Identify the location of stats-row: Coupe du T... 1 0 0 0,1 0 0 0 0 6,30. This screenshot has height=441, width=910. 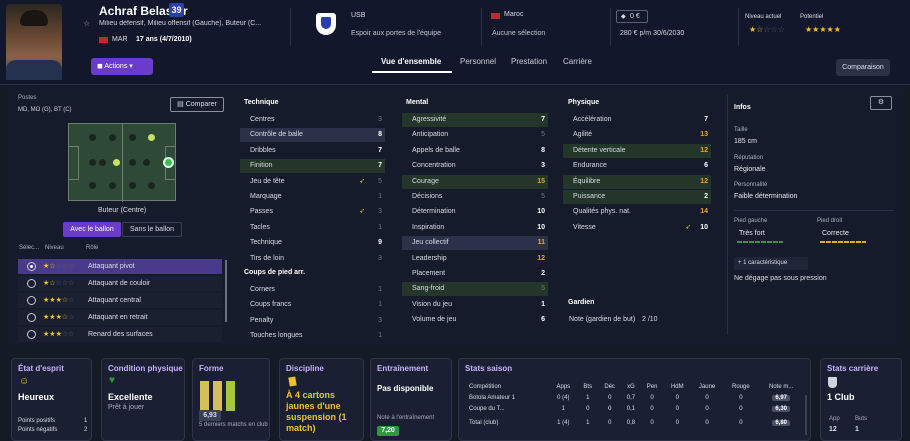
(631, 408).